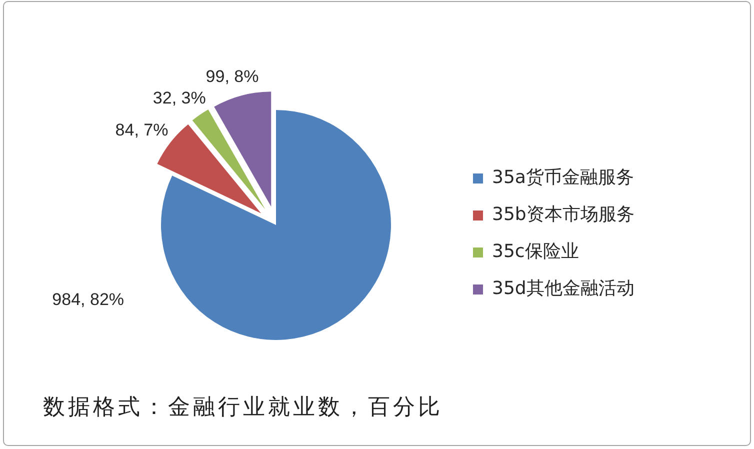  What do you see at coordinates (563, 289) in the screenshot?
I see `legend-label: 35d其他金融活动` at bounding box center [563, 289].